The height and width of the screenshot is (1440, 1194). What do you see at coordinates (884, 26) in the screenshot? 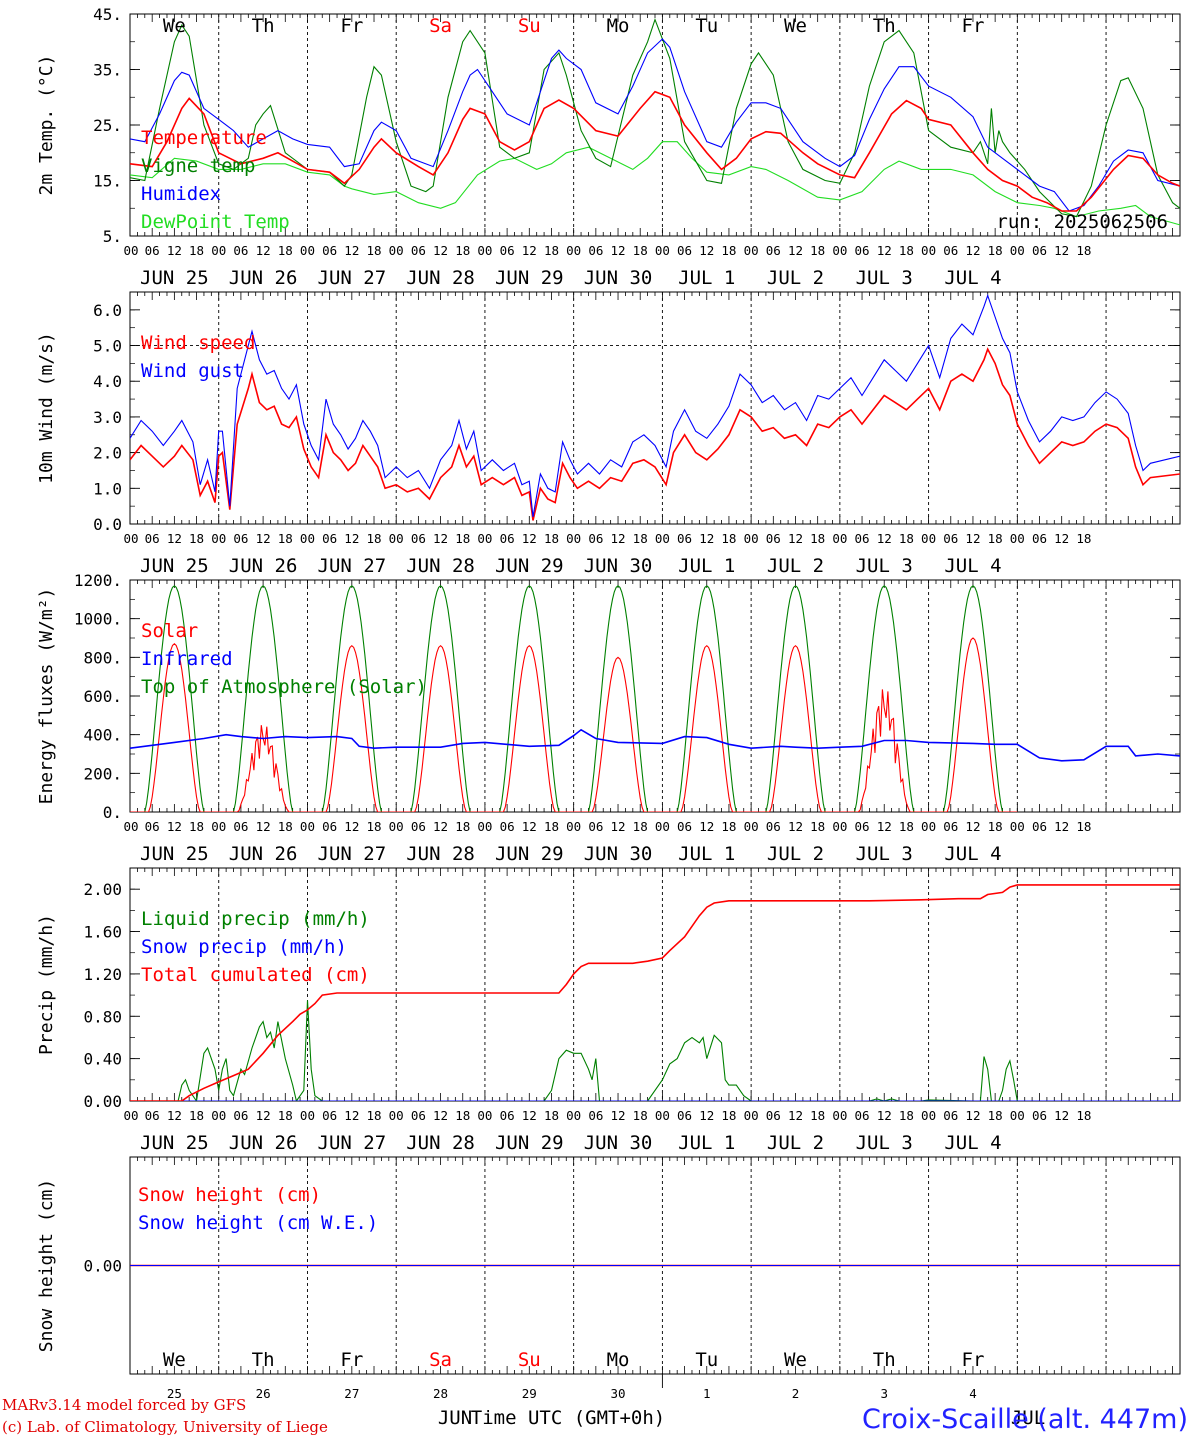
I see `weekday-label: Th` at bounding box center [884, 26].